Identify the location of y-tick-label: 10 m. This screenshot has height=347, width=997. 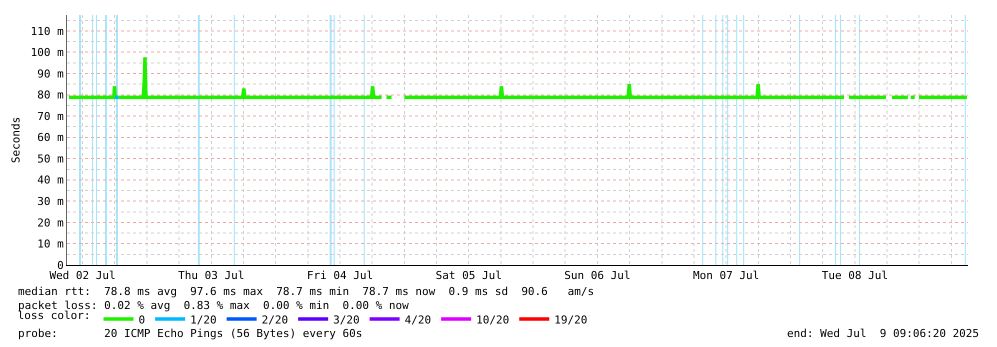
(50, 244).